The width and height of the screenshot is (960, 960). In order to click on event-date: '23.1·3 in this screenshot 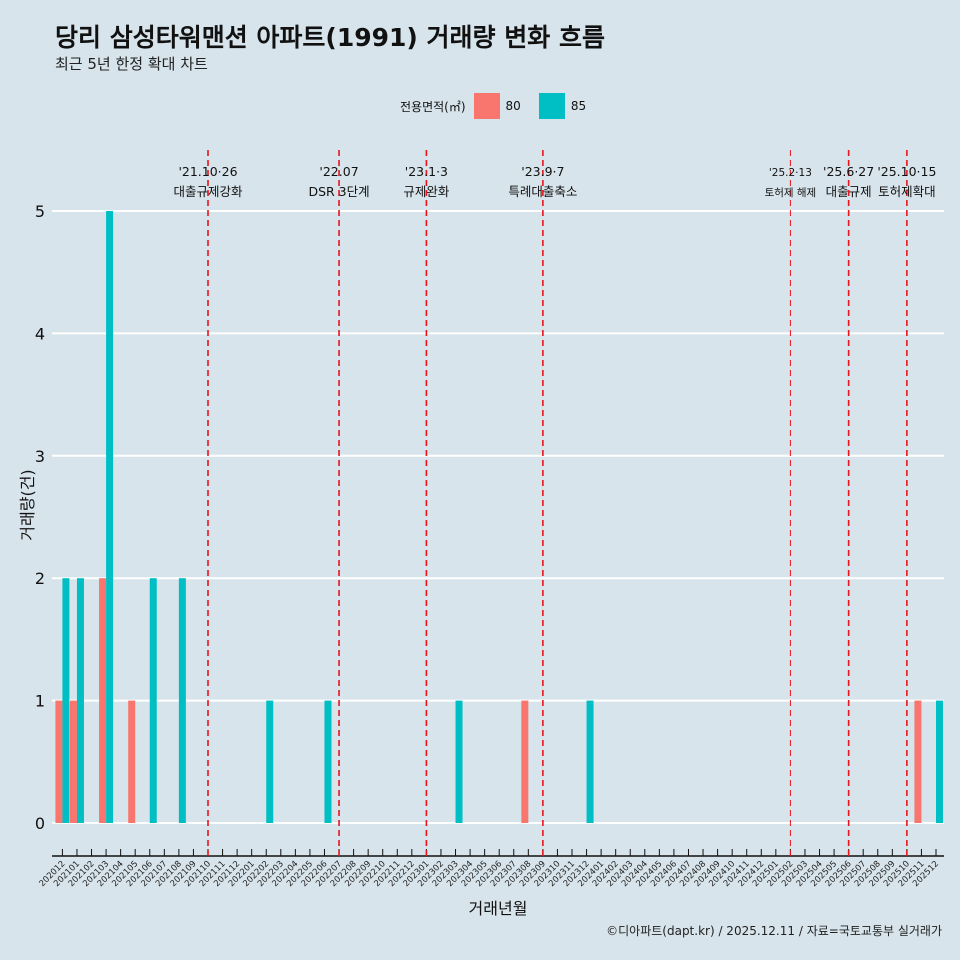, I will do `click(426, 171)`.